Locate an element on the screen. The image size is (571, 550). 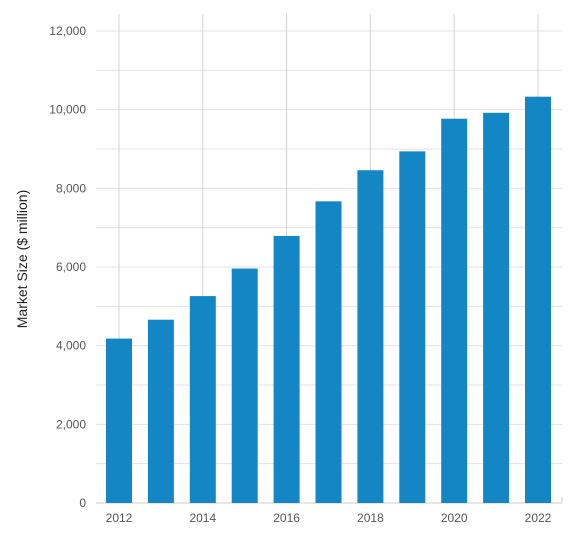
x-tick-label: 2022 is located at coordinates (538, 518).